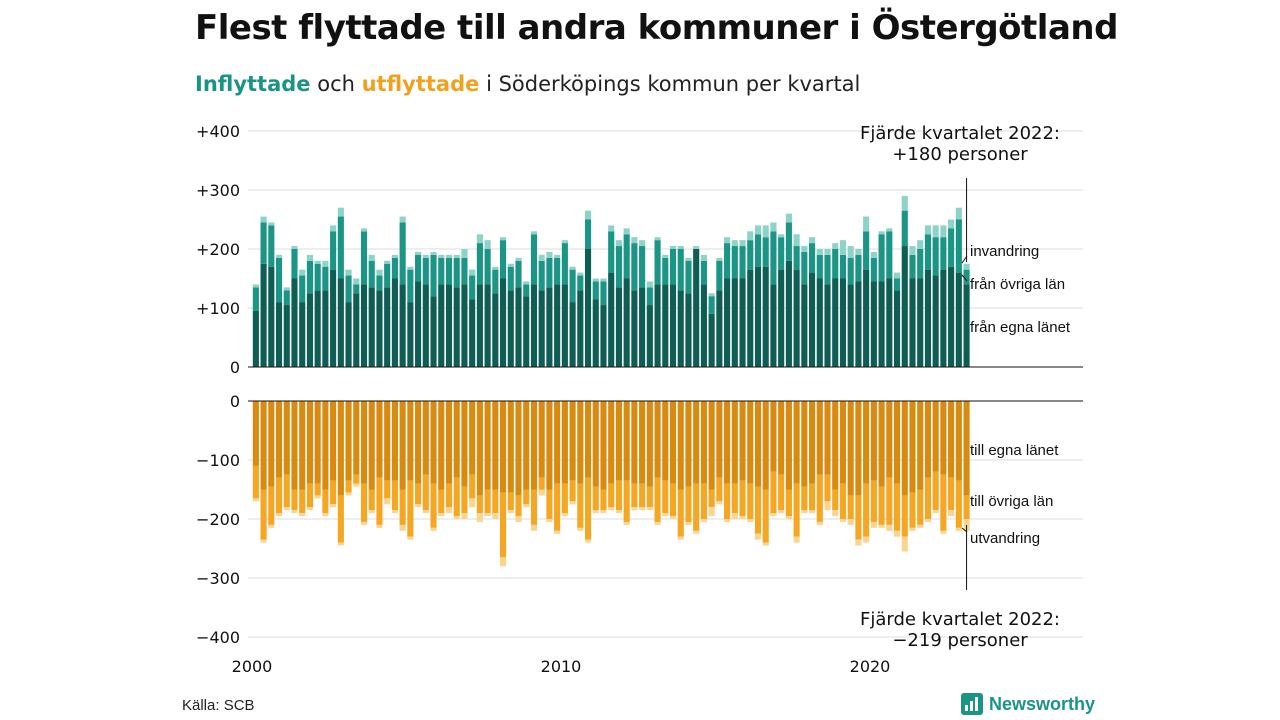  I want to click on series-label-fran-ovriga-lan: från övriga län, so click(1017, 284).